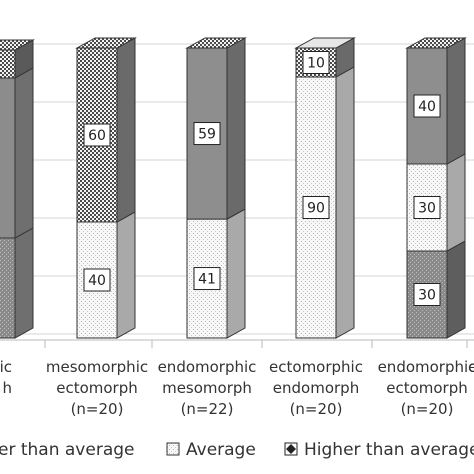 Image resolution: width=474 pixels, height=474 pixels. Describe the element at coordinates (173, 449) in the screenshot. I see `legend-swatch-average` at that location.